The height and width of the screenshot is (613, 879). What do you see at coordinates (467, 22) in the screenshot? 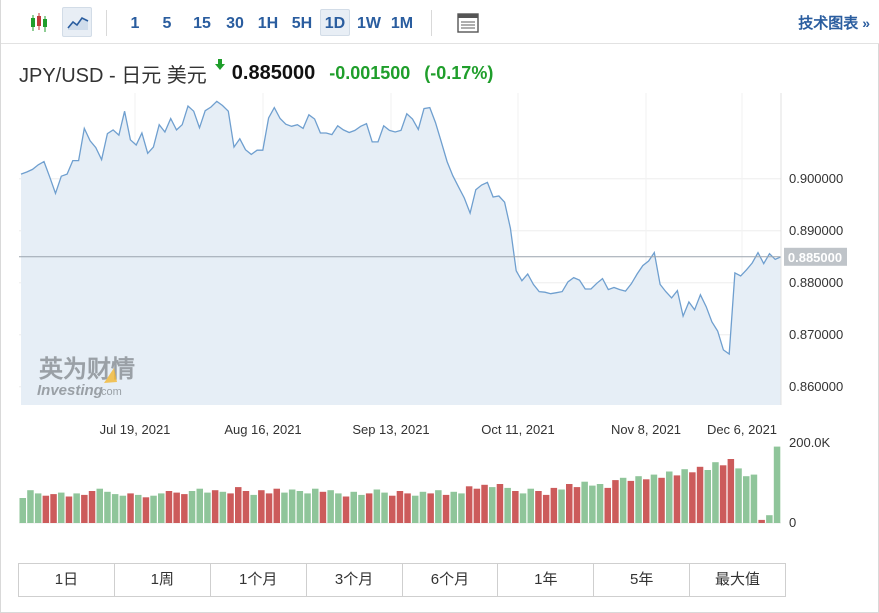
I see `calendar-layout-icon` at bounding box center [467, 22].